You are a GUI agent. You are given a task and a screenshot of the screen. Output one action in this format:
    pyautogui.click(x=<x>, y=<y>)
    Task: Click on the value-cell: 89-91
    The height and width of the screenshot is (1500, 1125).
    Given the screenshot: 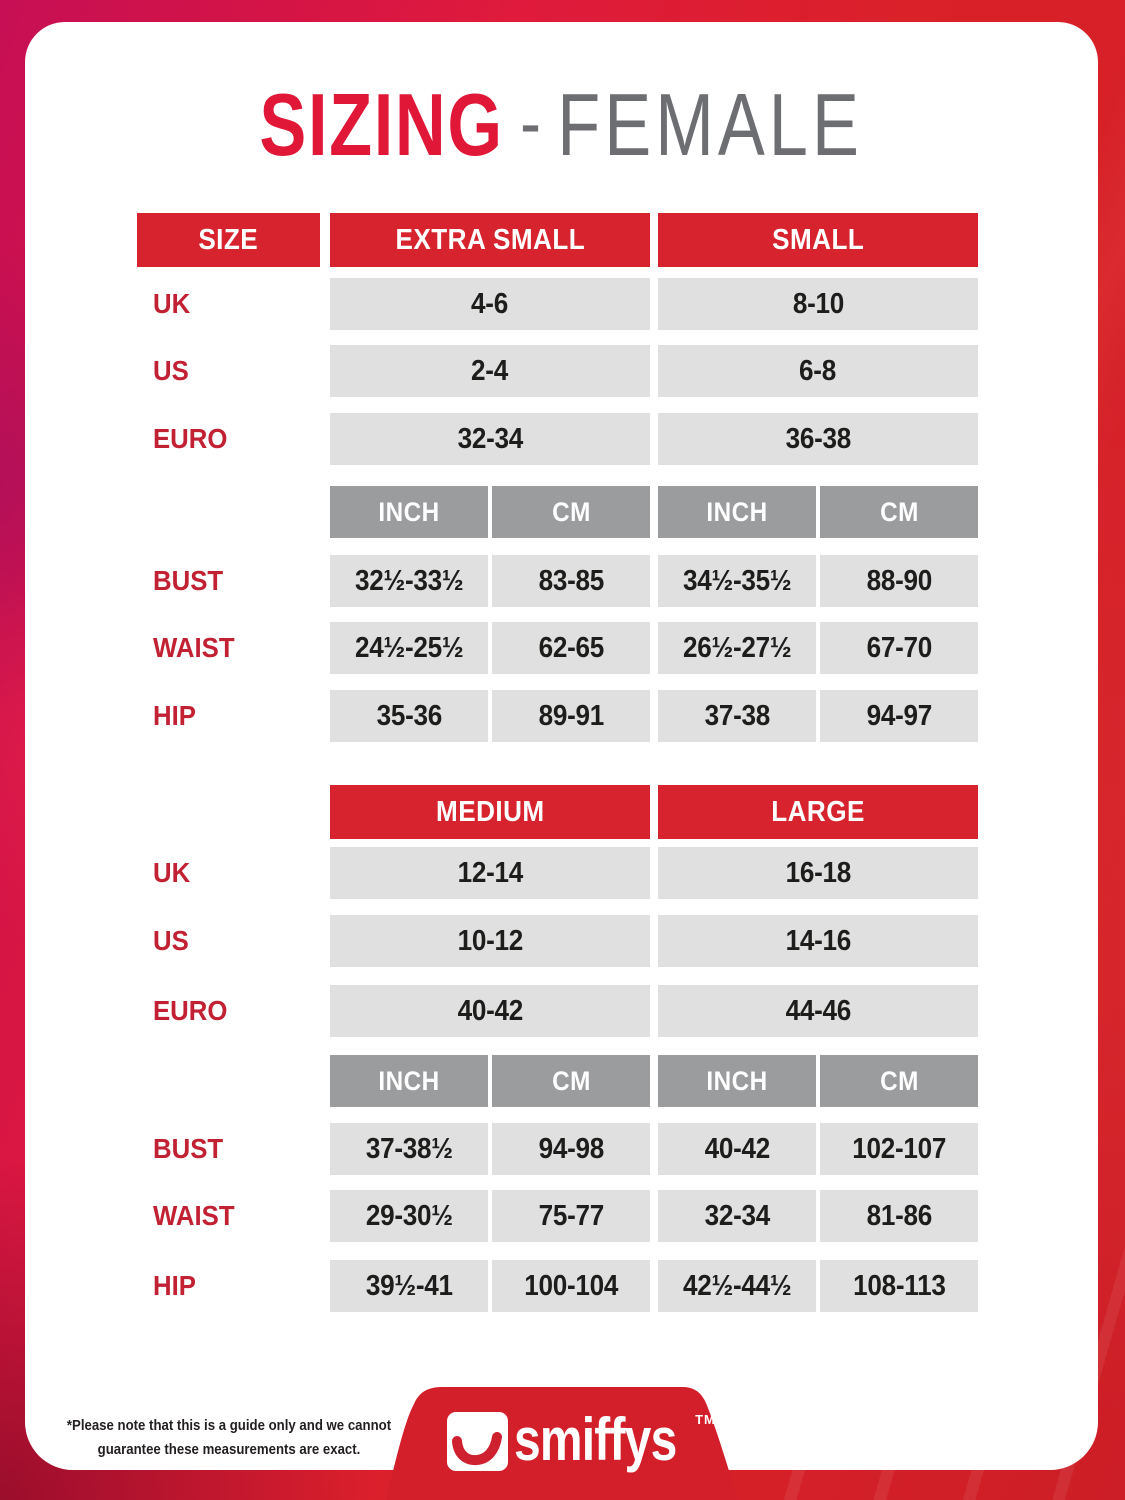 What is the action you would take?
    pyautogui.click(x=571, y=716)
    